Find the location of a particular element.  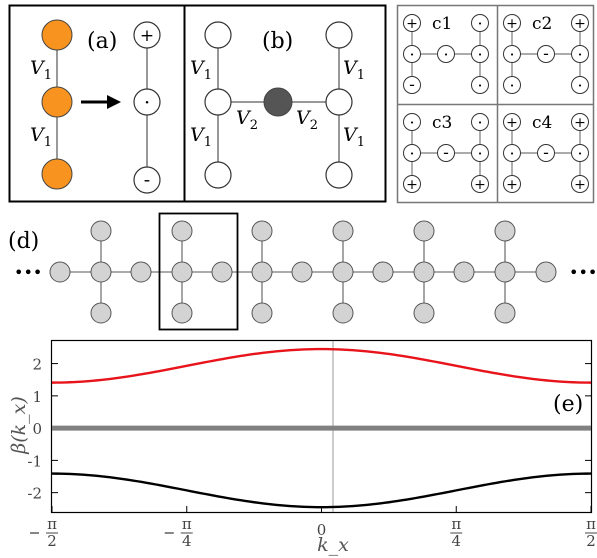

panel-b-label: (b) is located at coordinates (277, 41).